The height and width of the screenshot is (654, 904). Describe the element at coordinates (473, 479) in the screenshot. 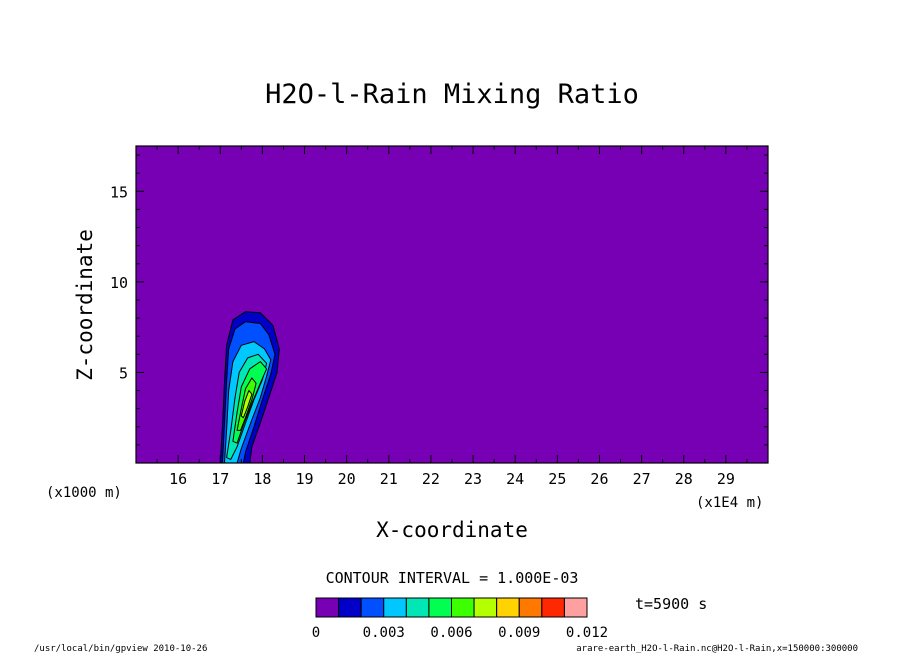

I see `x-tick-label: 23` at that location.